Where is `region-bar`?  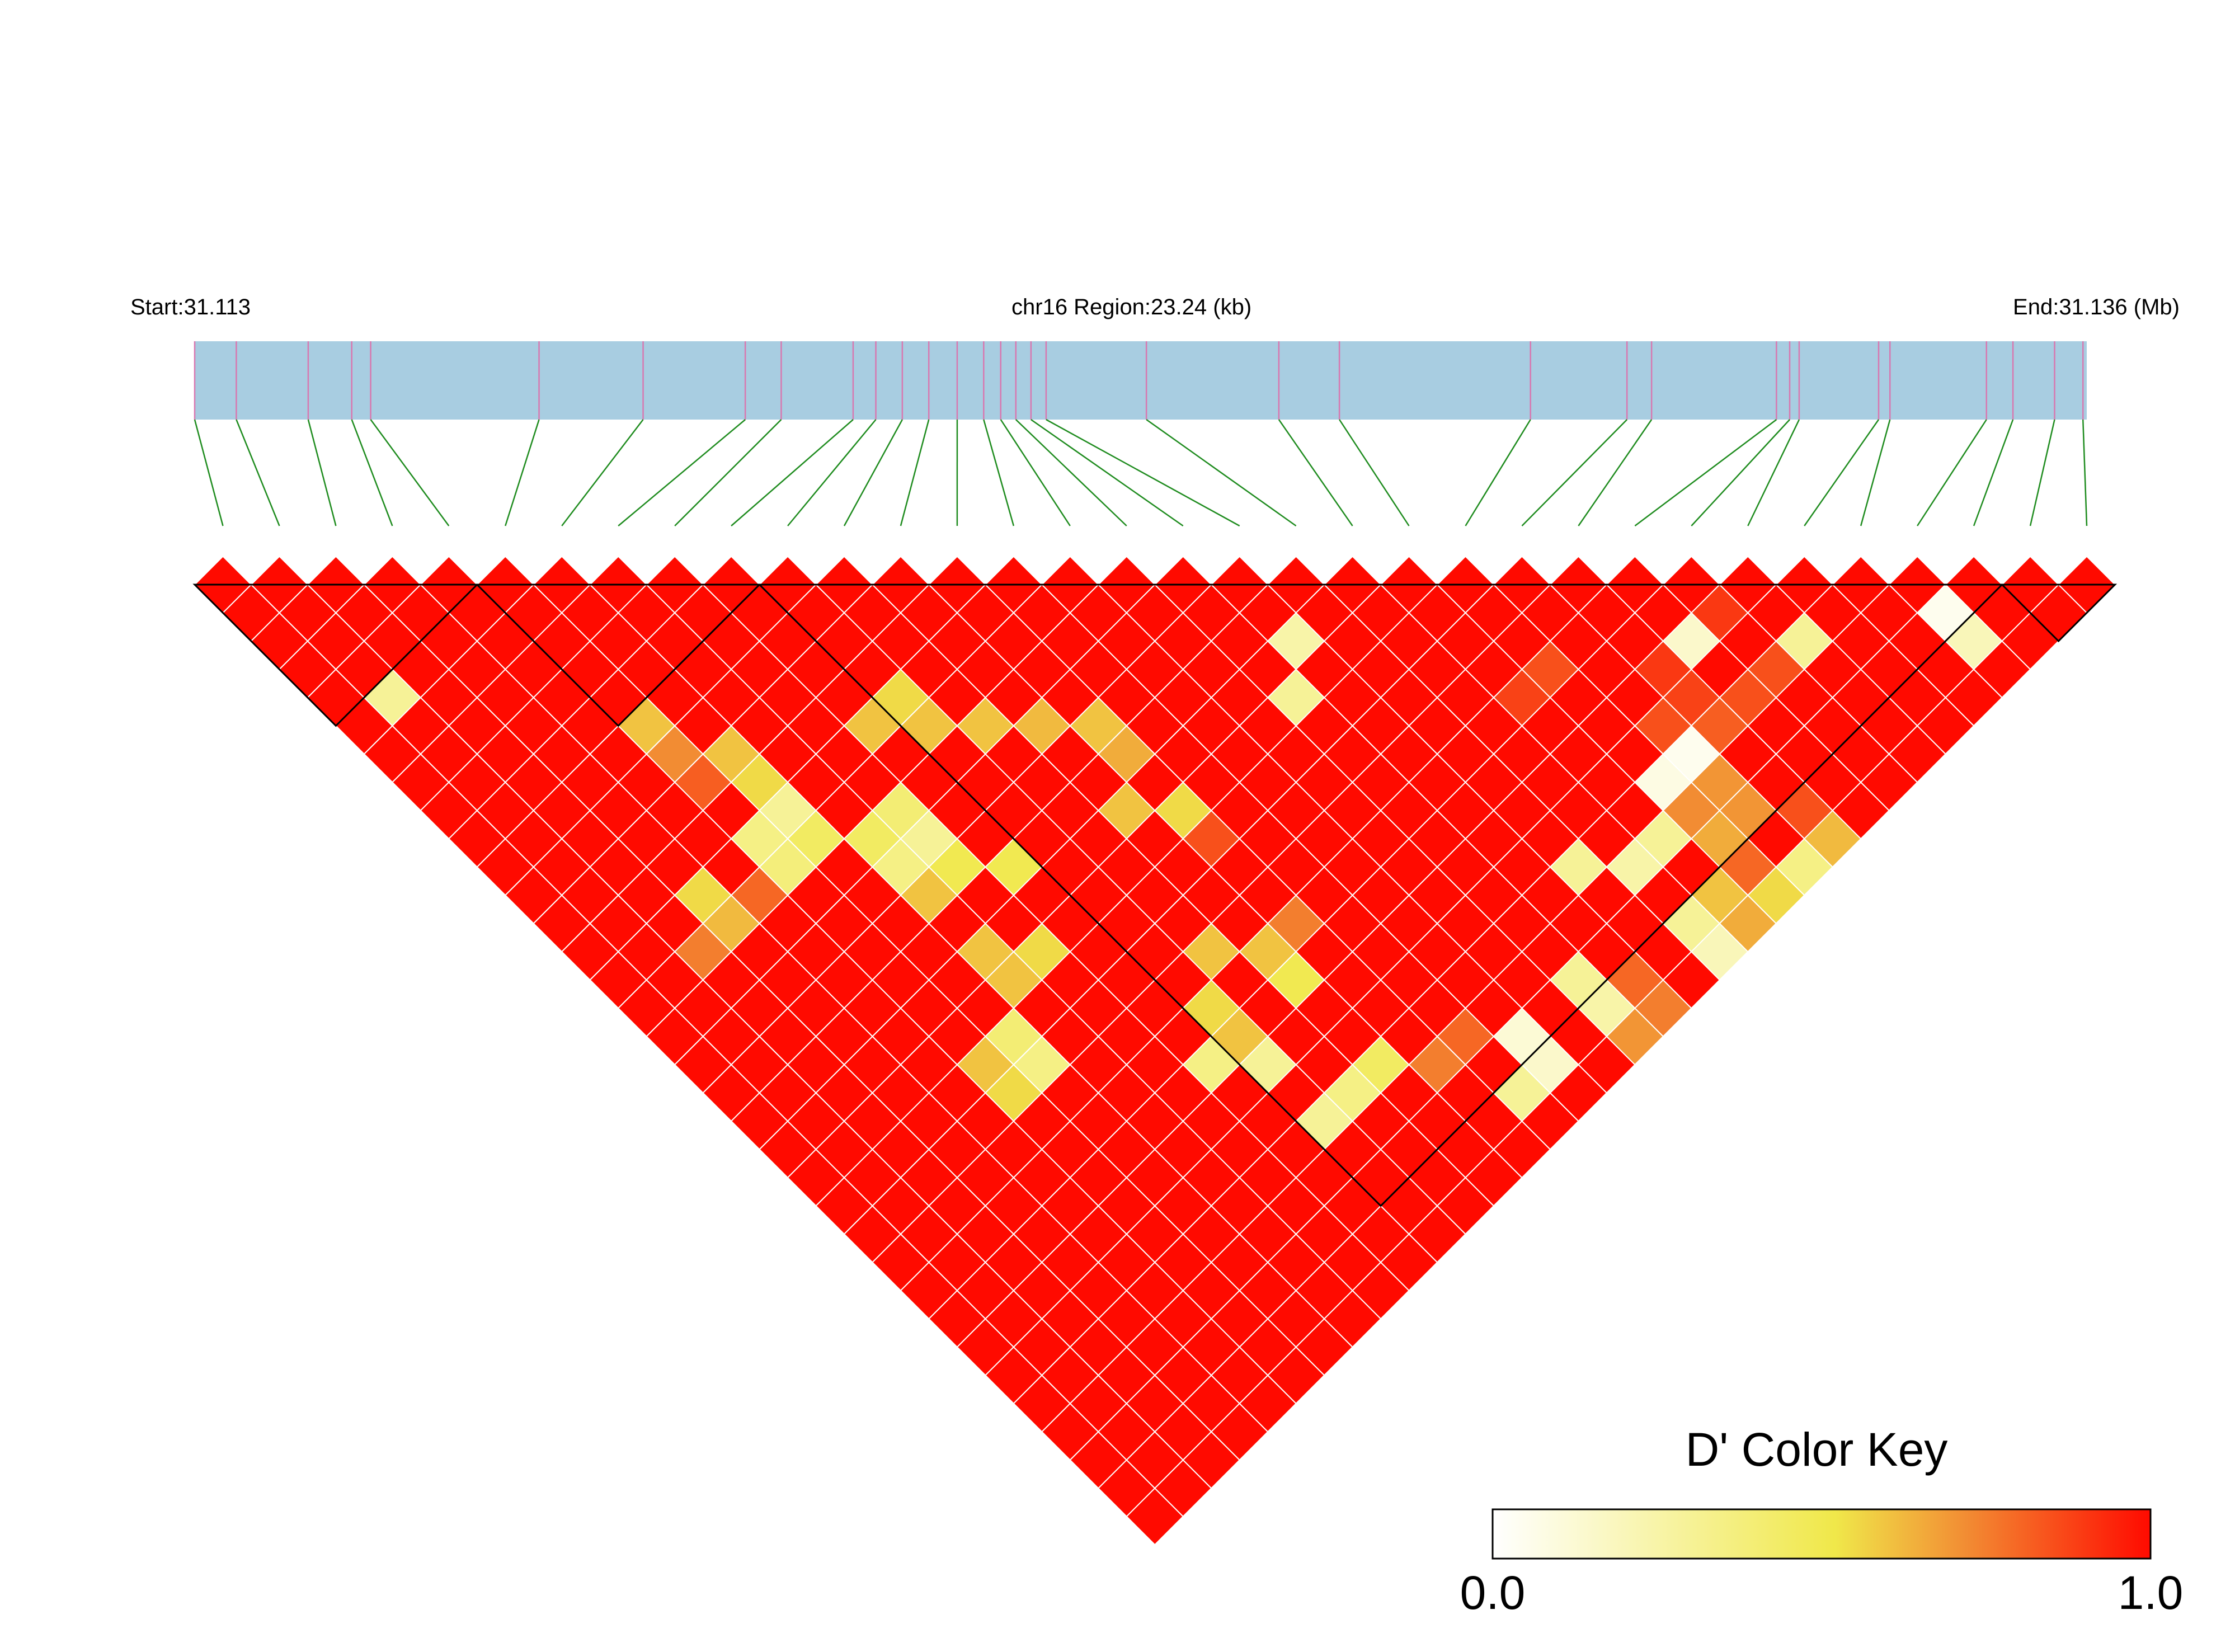 region-bar is located at coordinates (1141, 381).